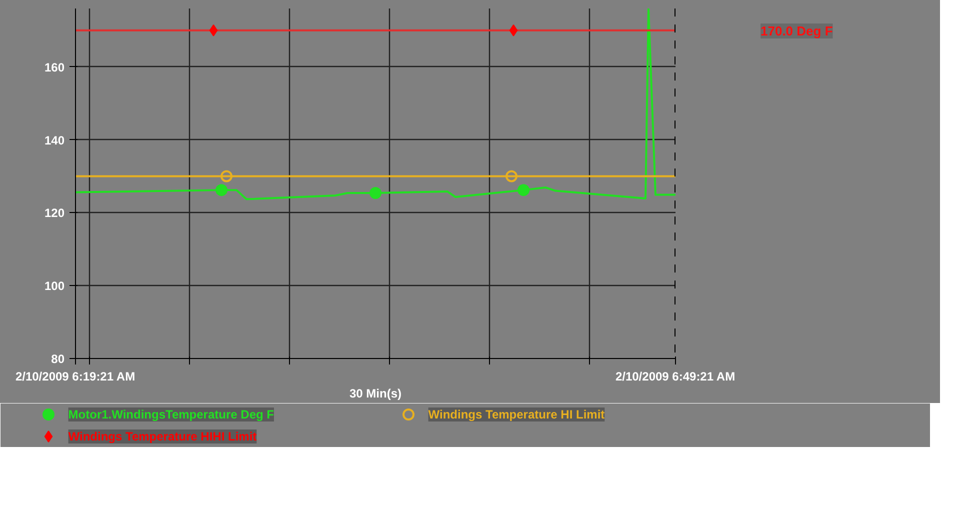 Image resolution: width=958 pixels, height=510 pixels. What do you see at coordinates (162, 437) in the screenshot?
I see `legend-label: Windings Temperature HIHI Limit` at bounding box center [162, 437].